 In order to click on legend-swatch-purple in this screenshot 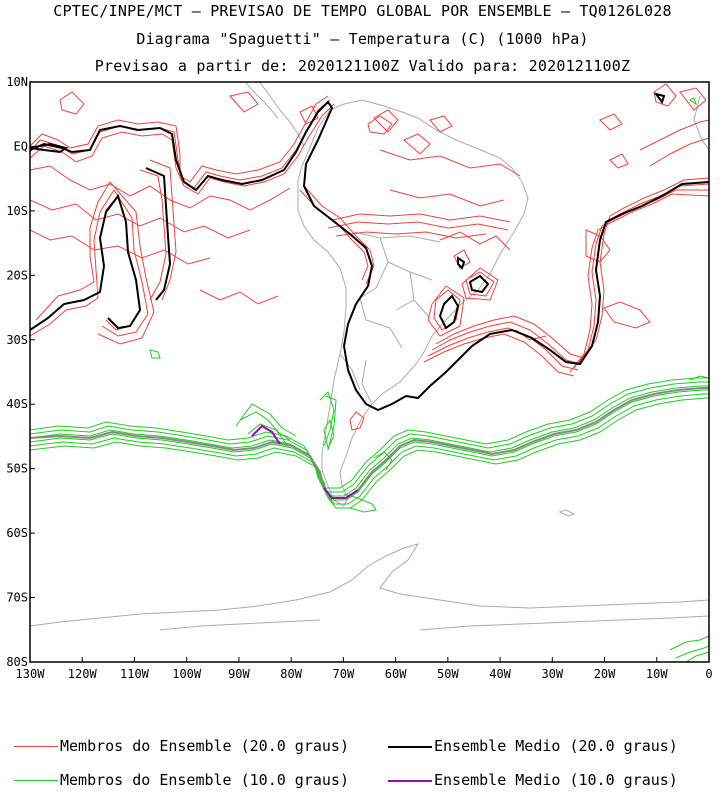, I will do `click(410, 780)`.